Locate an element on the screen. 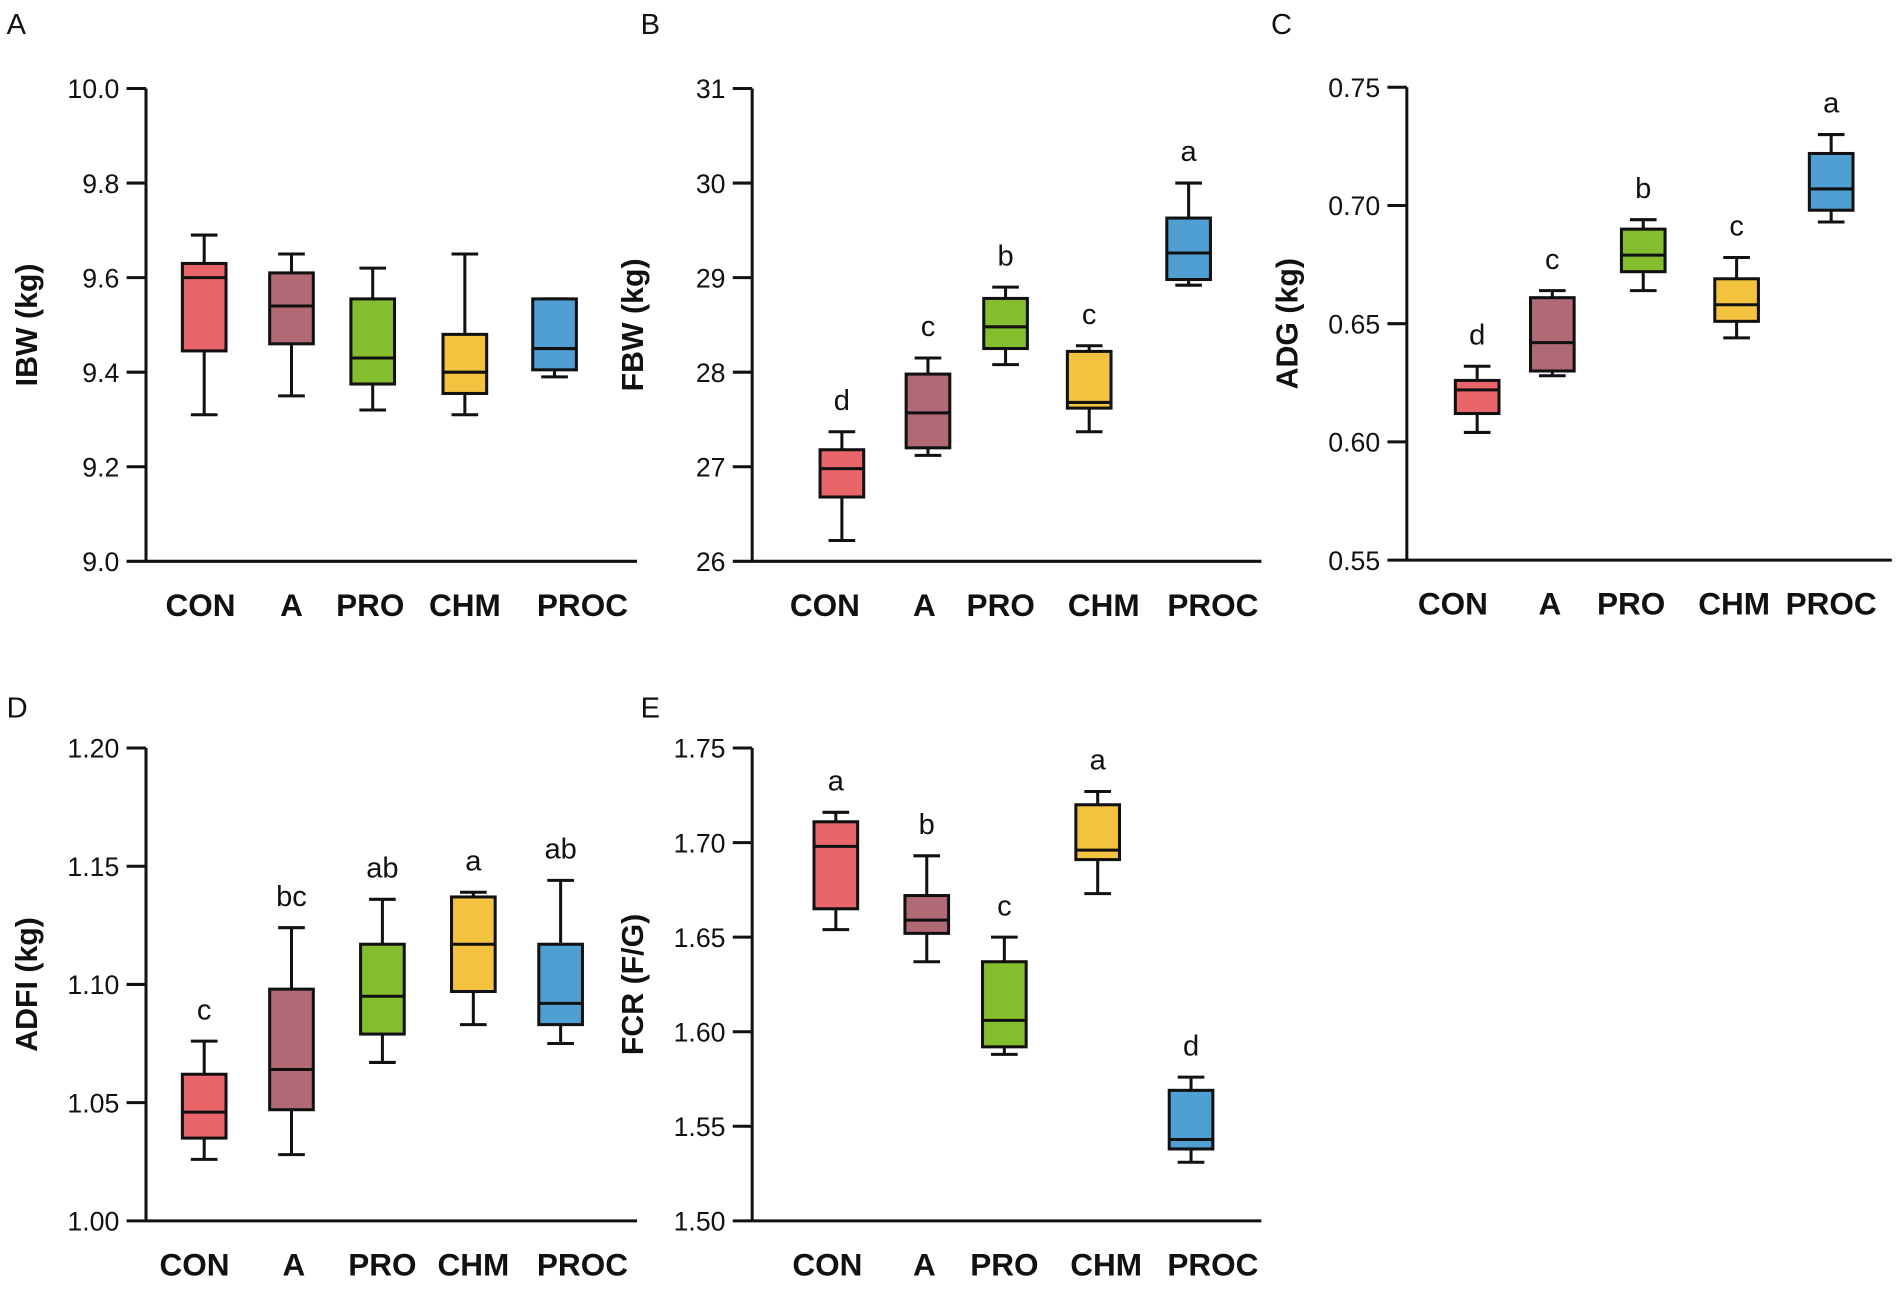 This screenshot has width=1902, height=1296. box-proc: a is located at coordinates (1188, 211).